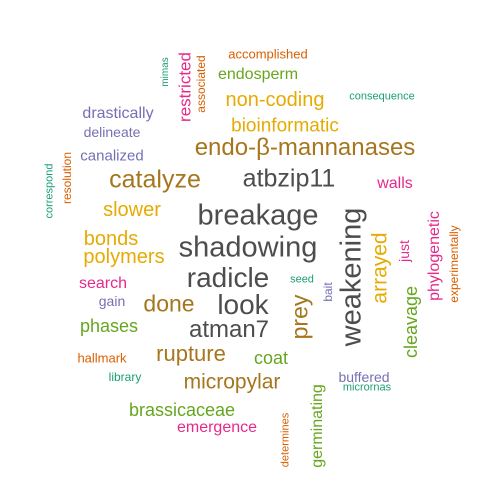  Describe the element at coordinates (102, 358) in the screenshot. I see `word-hallmark: hallmark` at that location.